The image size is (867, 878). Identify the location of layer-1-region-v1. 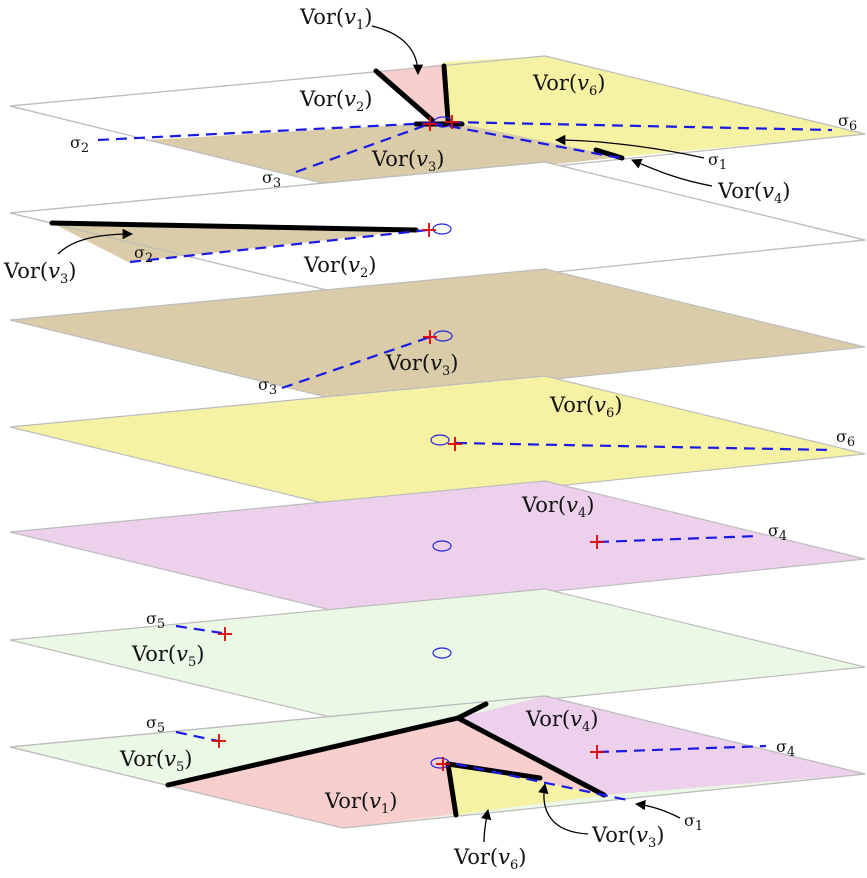
(411, 93).